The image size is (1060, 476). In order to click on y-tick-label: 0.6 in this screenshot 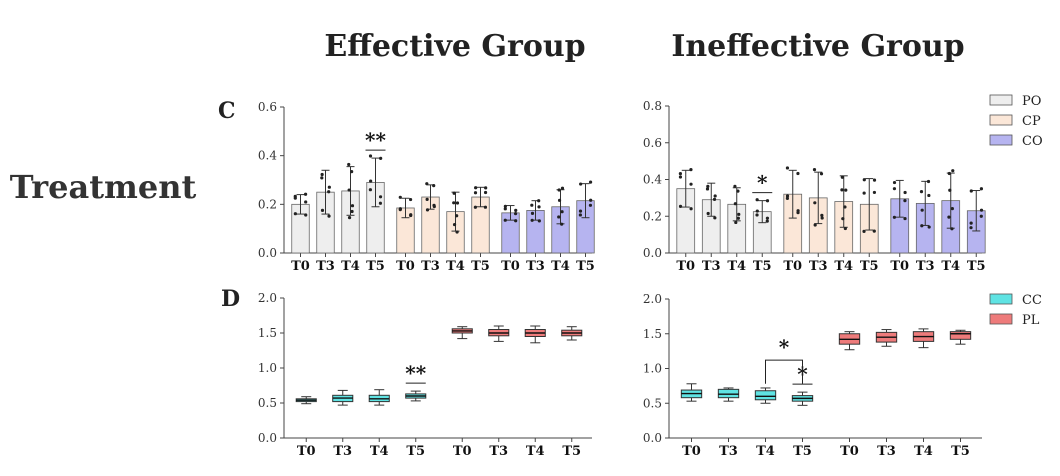, I will do `click(652, 143)`.